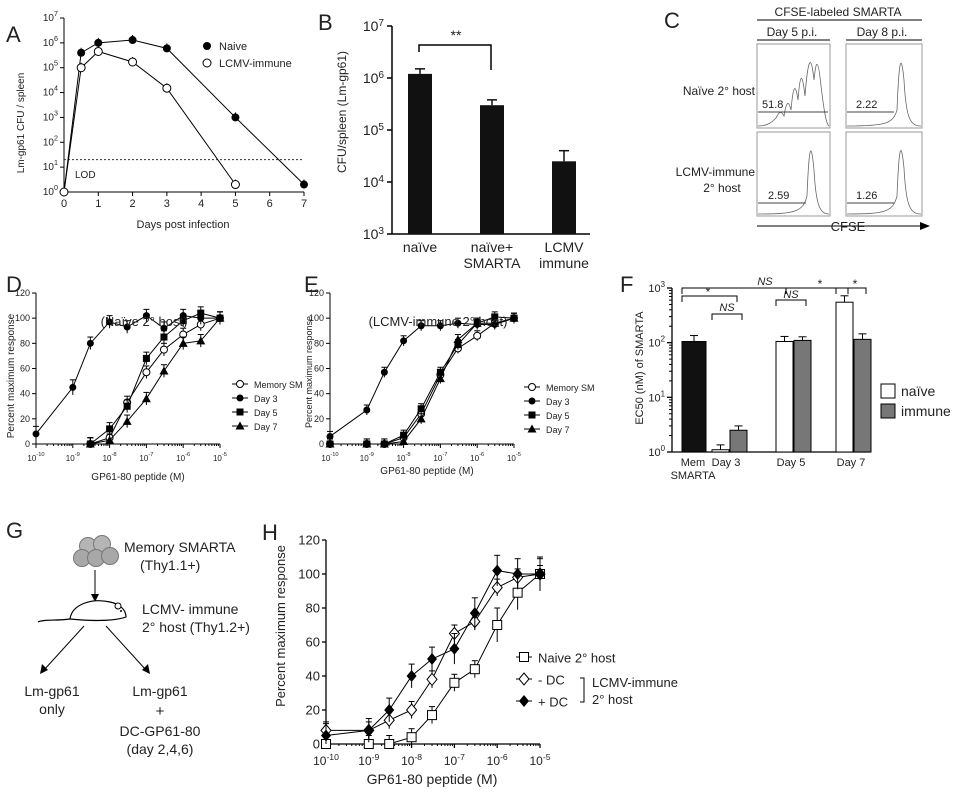  I want to click on panel-b-category-label: LCMV, so click(565, 247).